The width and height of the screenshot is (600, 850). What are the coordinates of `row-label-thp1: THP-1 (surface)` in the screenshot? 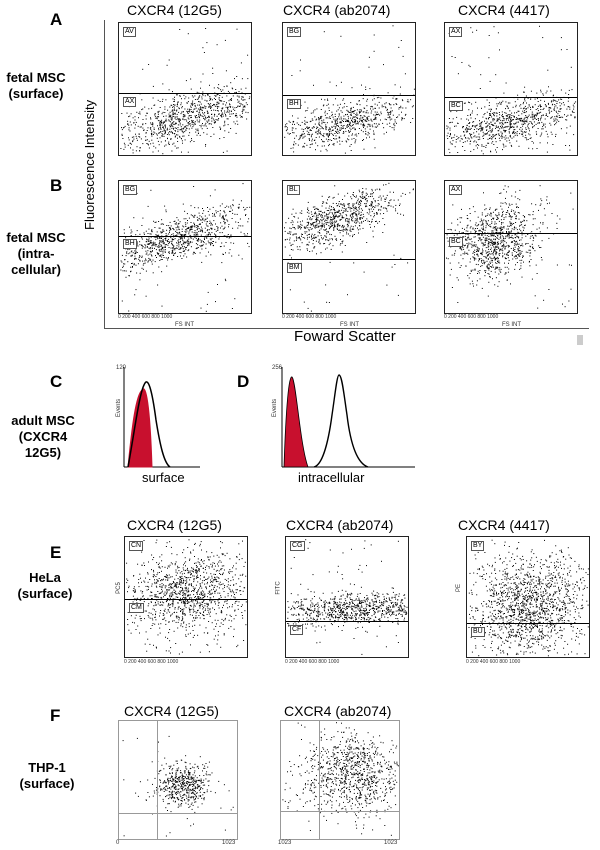 It's located at (47, 775).